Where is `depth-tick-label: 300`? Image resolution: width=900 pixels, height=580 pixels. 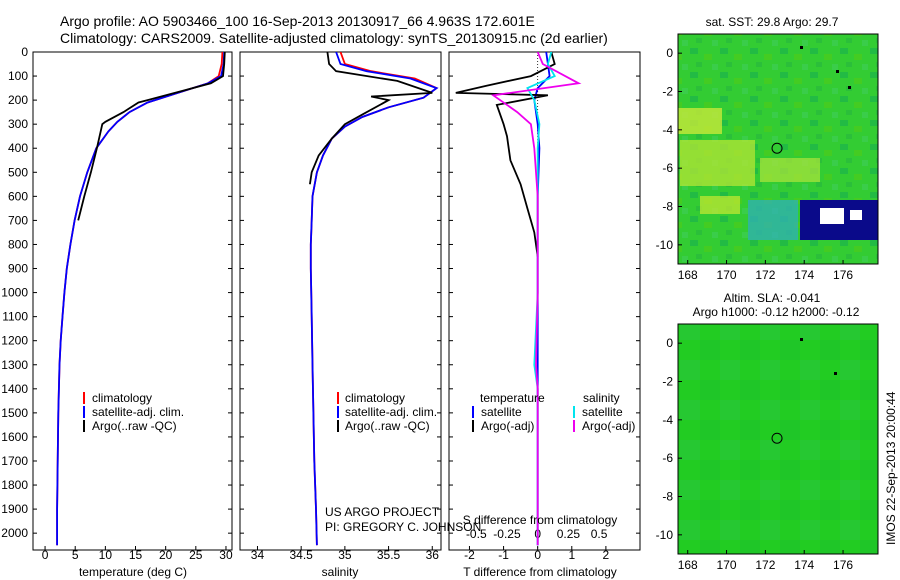
depth-tick-label: 300 is located at coordinates (18, 124).